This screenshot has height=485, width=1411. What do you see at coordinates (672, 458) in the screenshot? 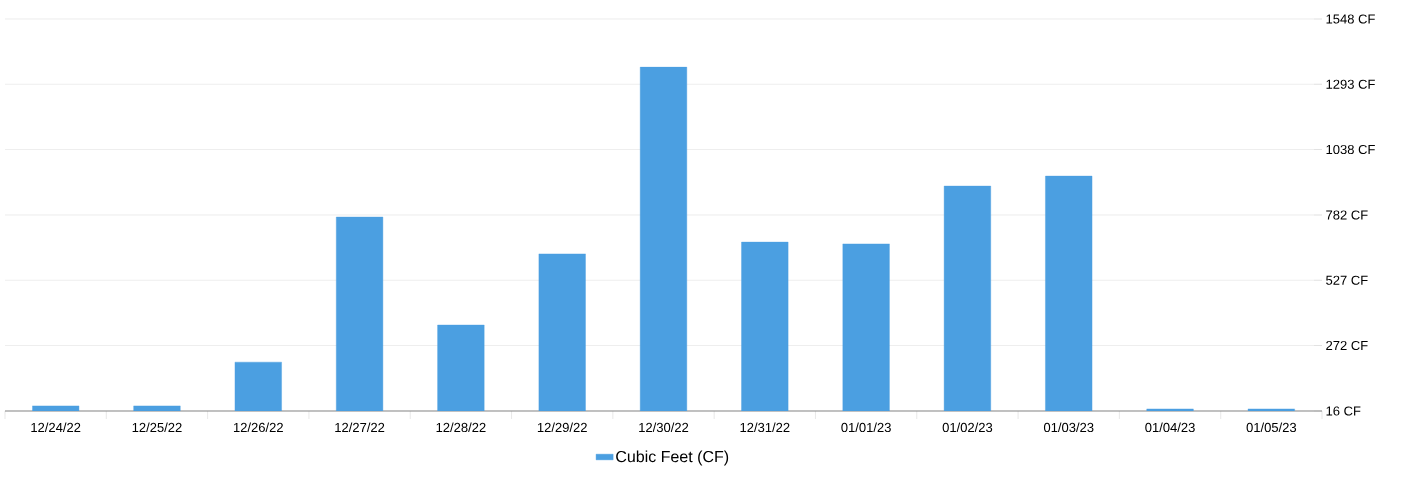
I see `legend-label: Cubic Feet (CF)` at bounding box center [672, 458].